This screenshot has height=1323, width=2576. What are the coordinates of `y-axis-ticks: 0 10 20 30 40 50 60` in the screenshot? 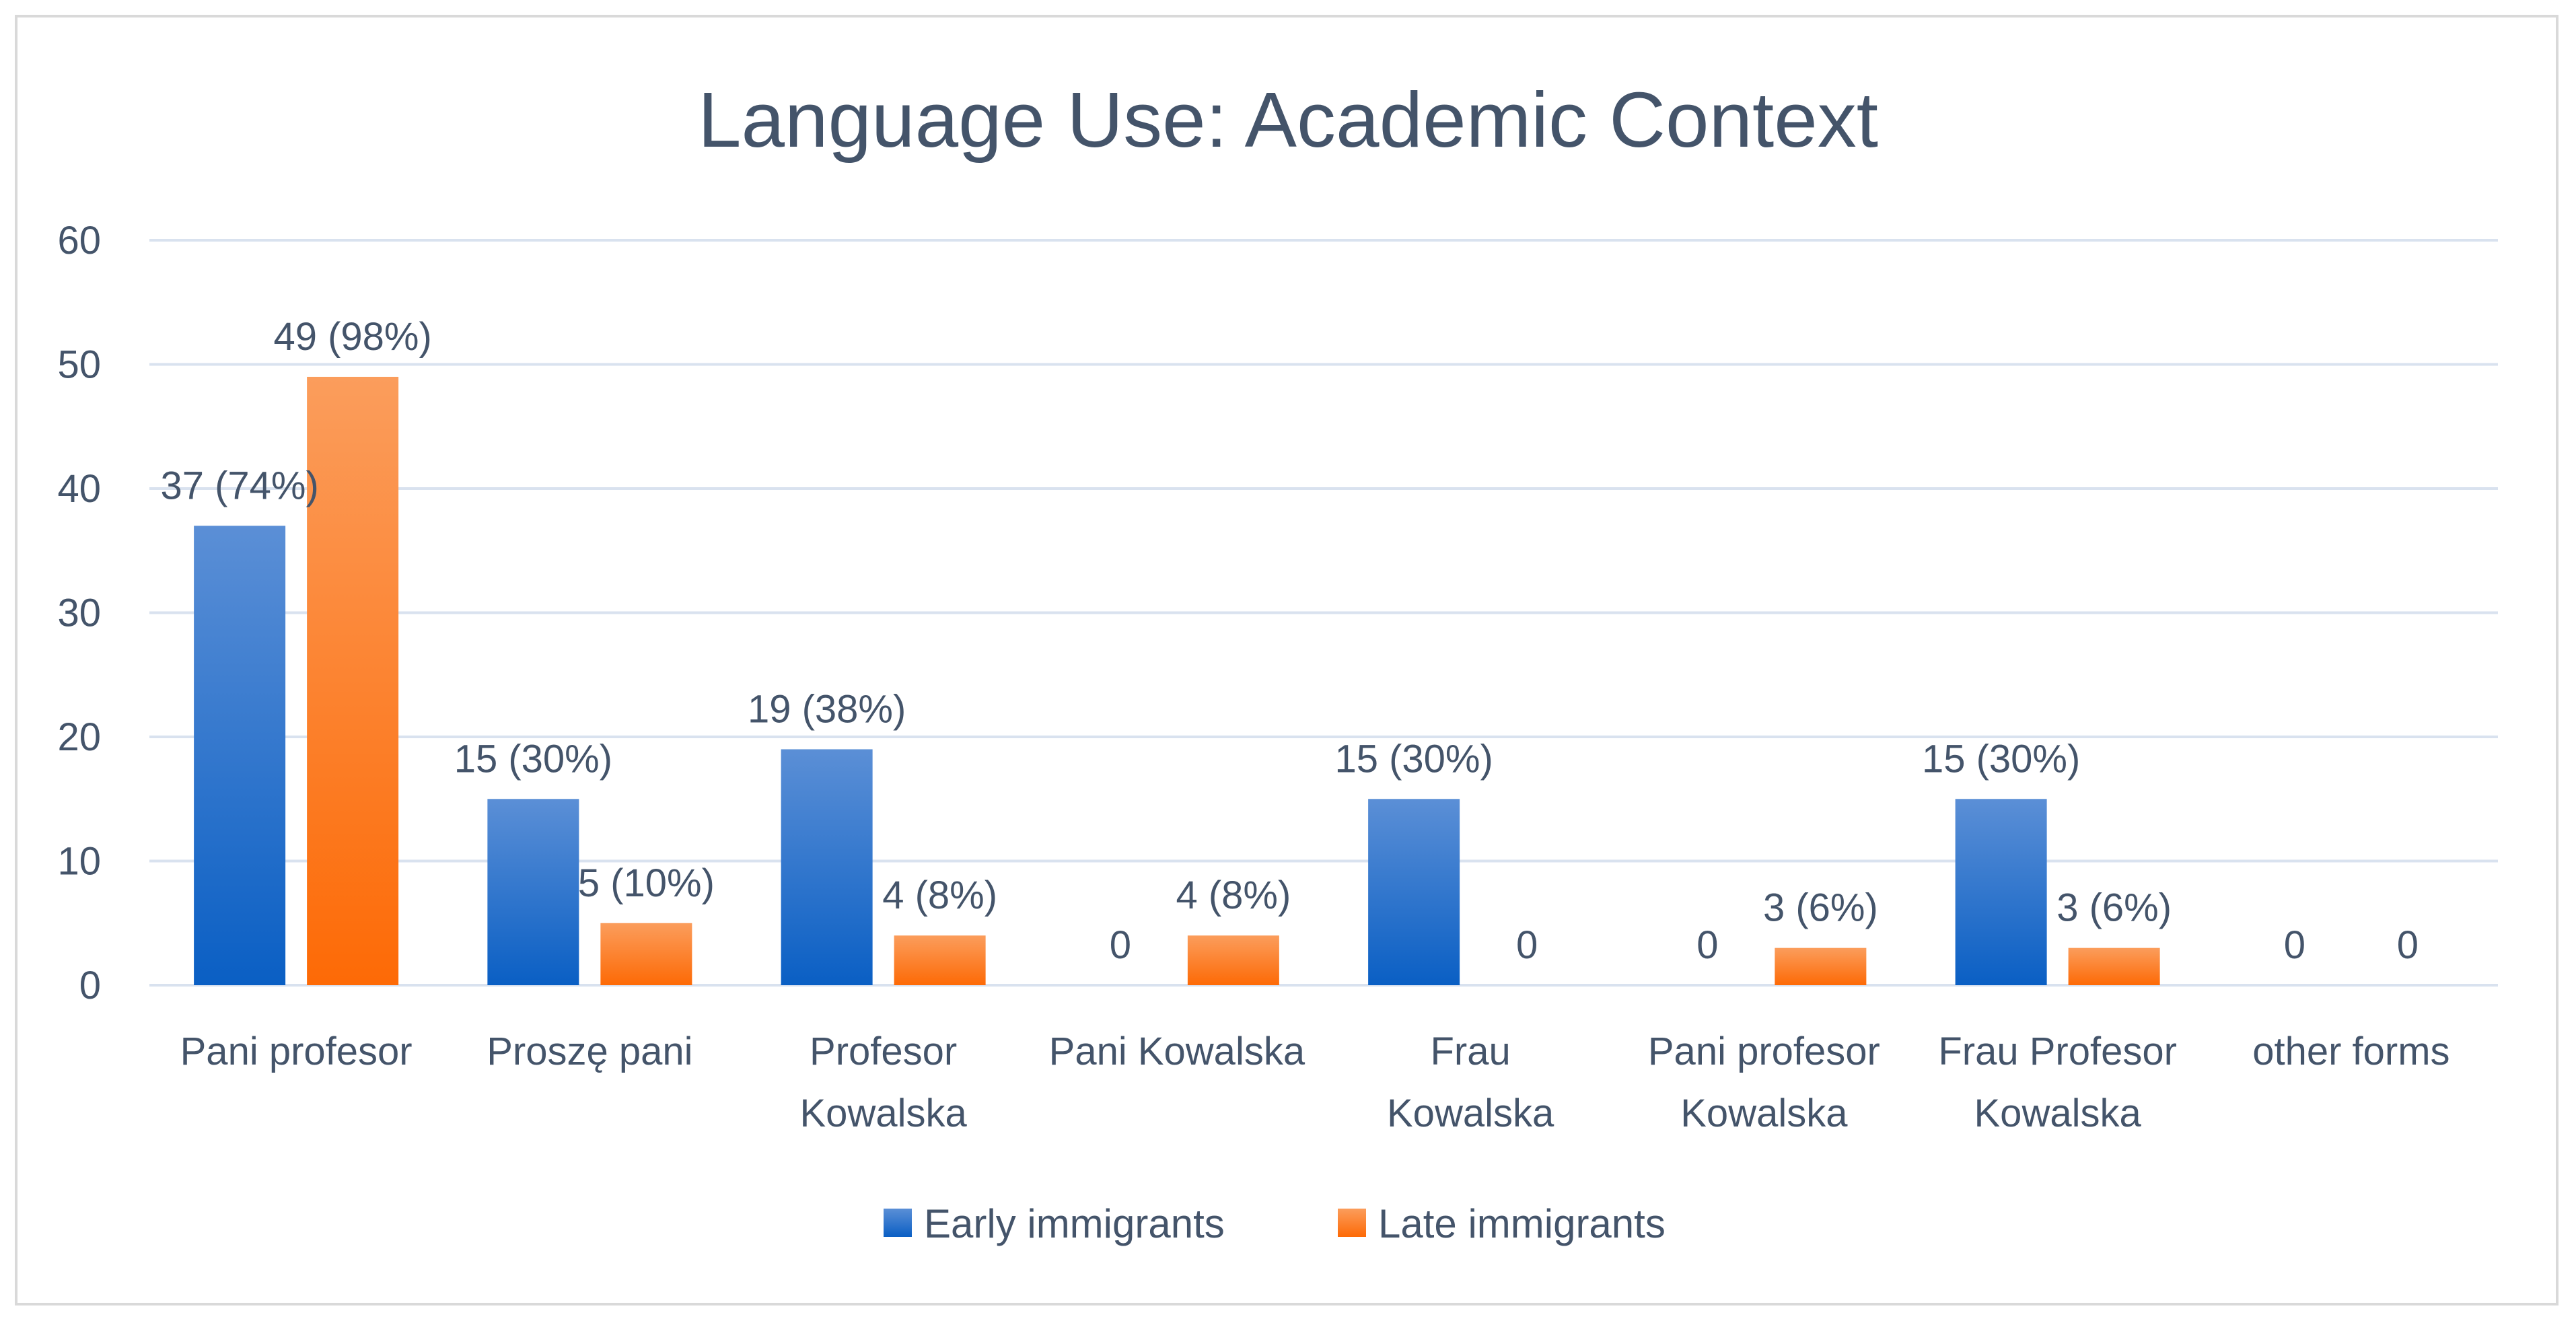 It's located at (79, 613).